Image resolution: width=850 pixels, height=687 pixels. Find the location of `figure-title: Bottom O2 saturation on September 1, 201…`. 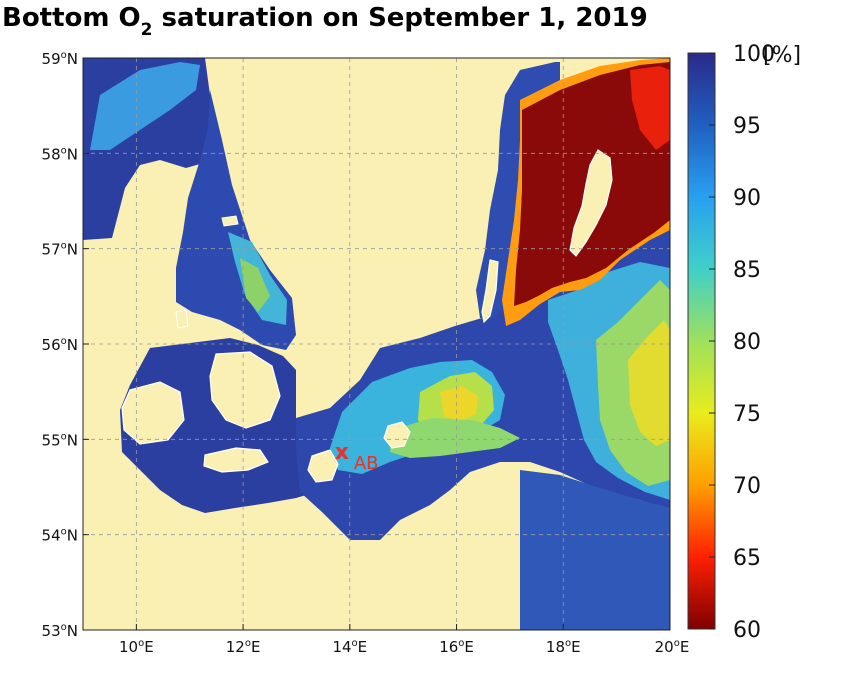

figure-title: Bottom O2 saturation on September 1, 201… is located at coordinates (325, 21).